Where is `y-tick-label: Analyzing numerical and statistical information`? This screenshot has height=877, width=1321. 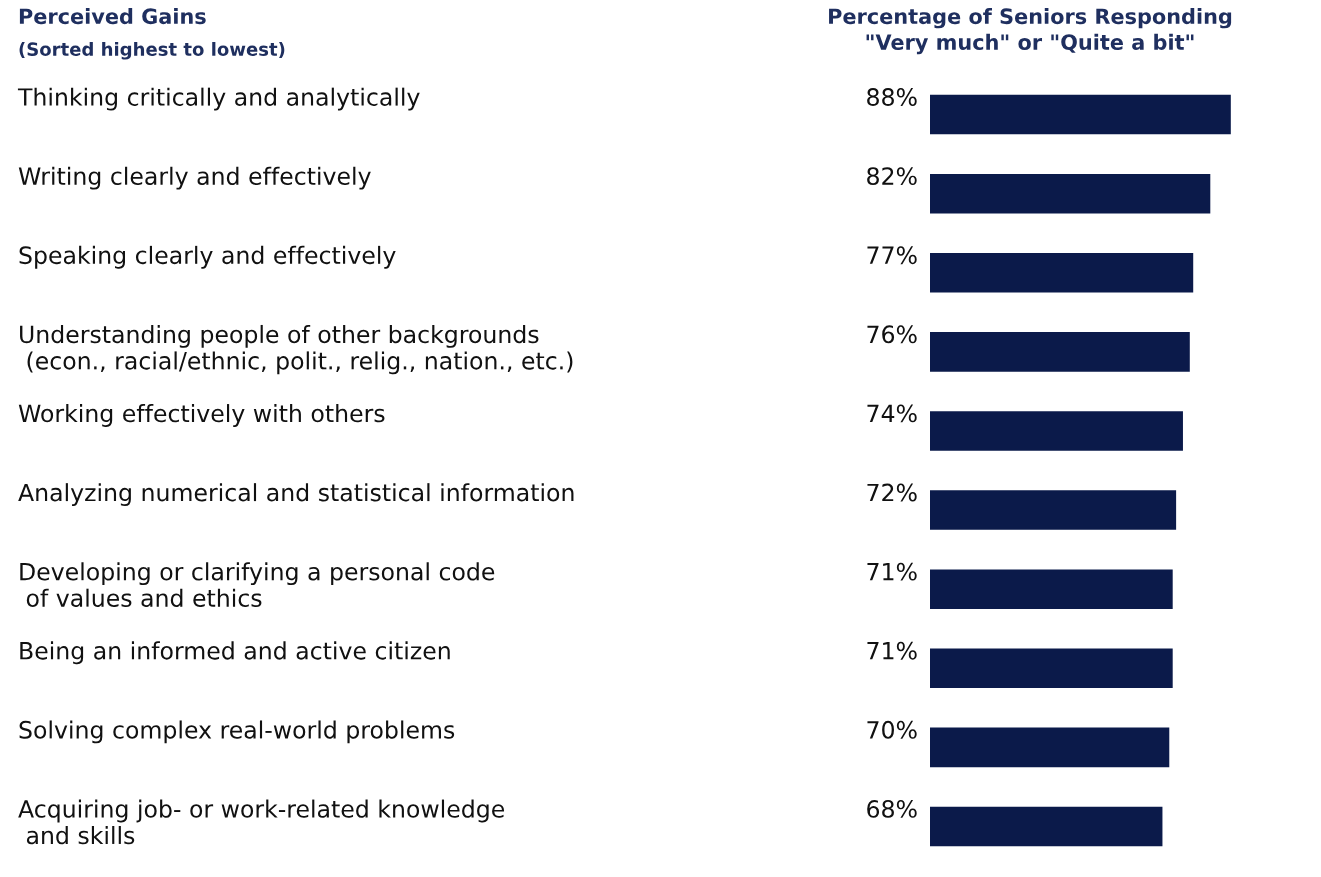 y-tick-label: Analyzing numerical and statistical information is located at coordinates (296, 495).